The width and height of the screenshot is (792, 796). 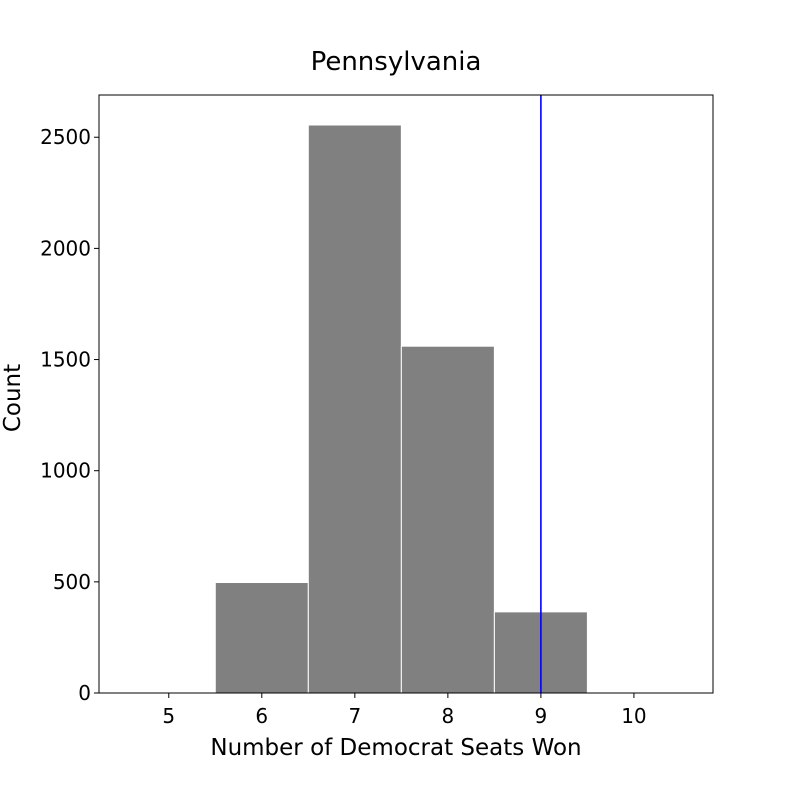 I want to click on chart-title: Pennsylvania, so click(x=396, y=62).